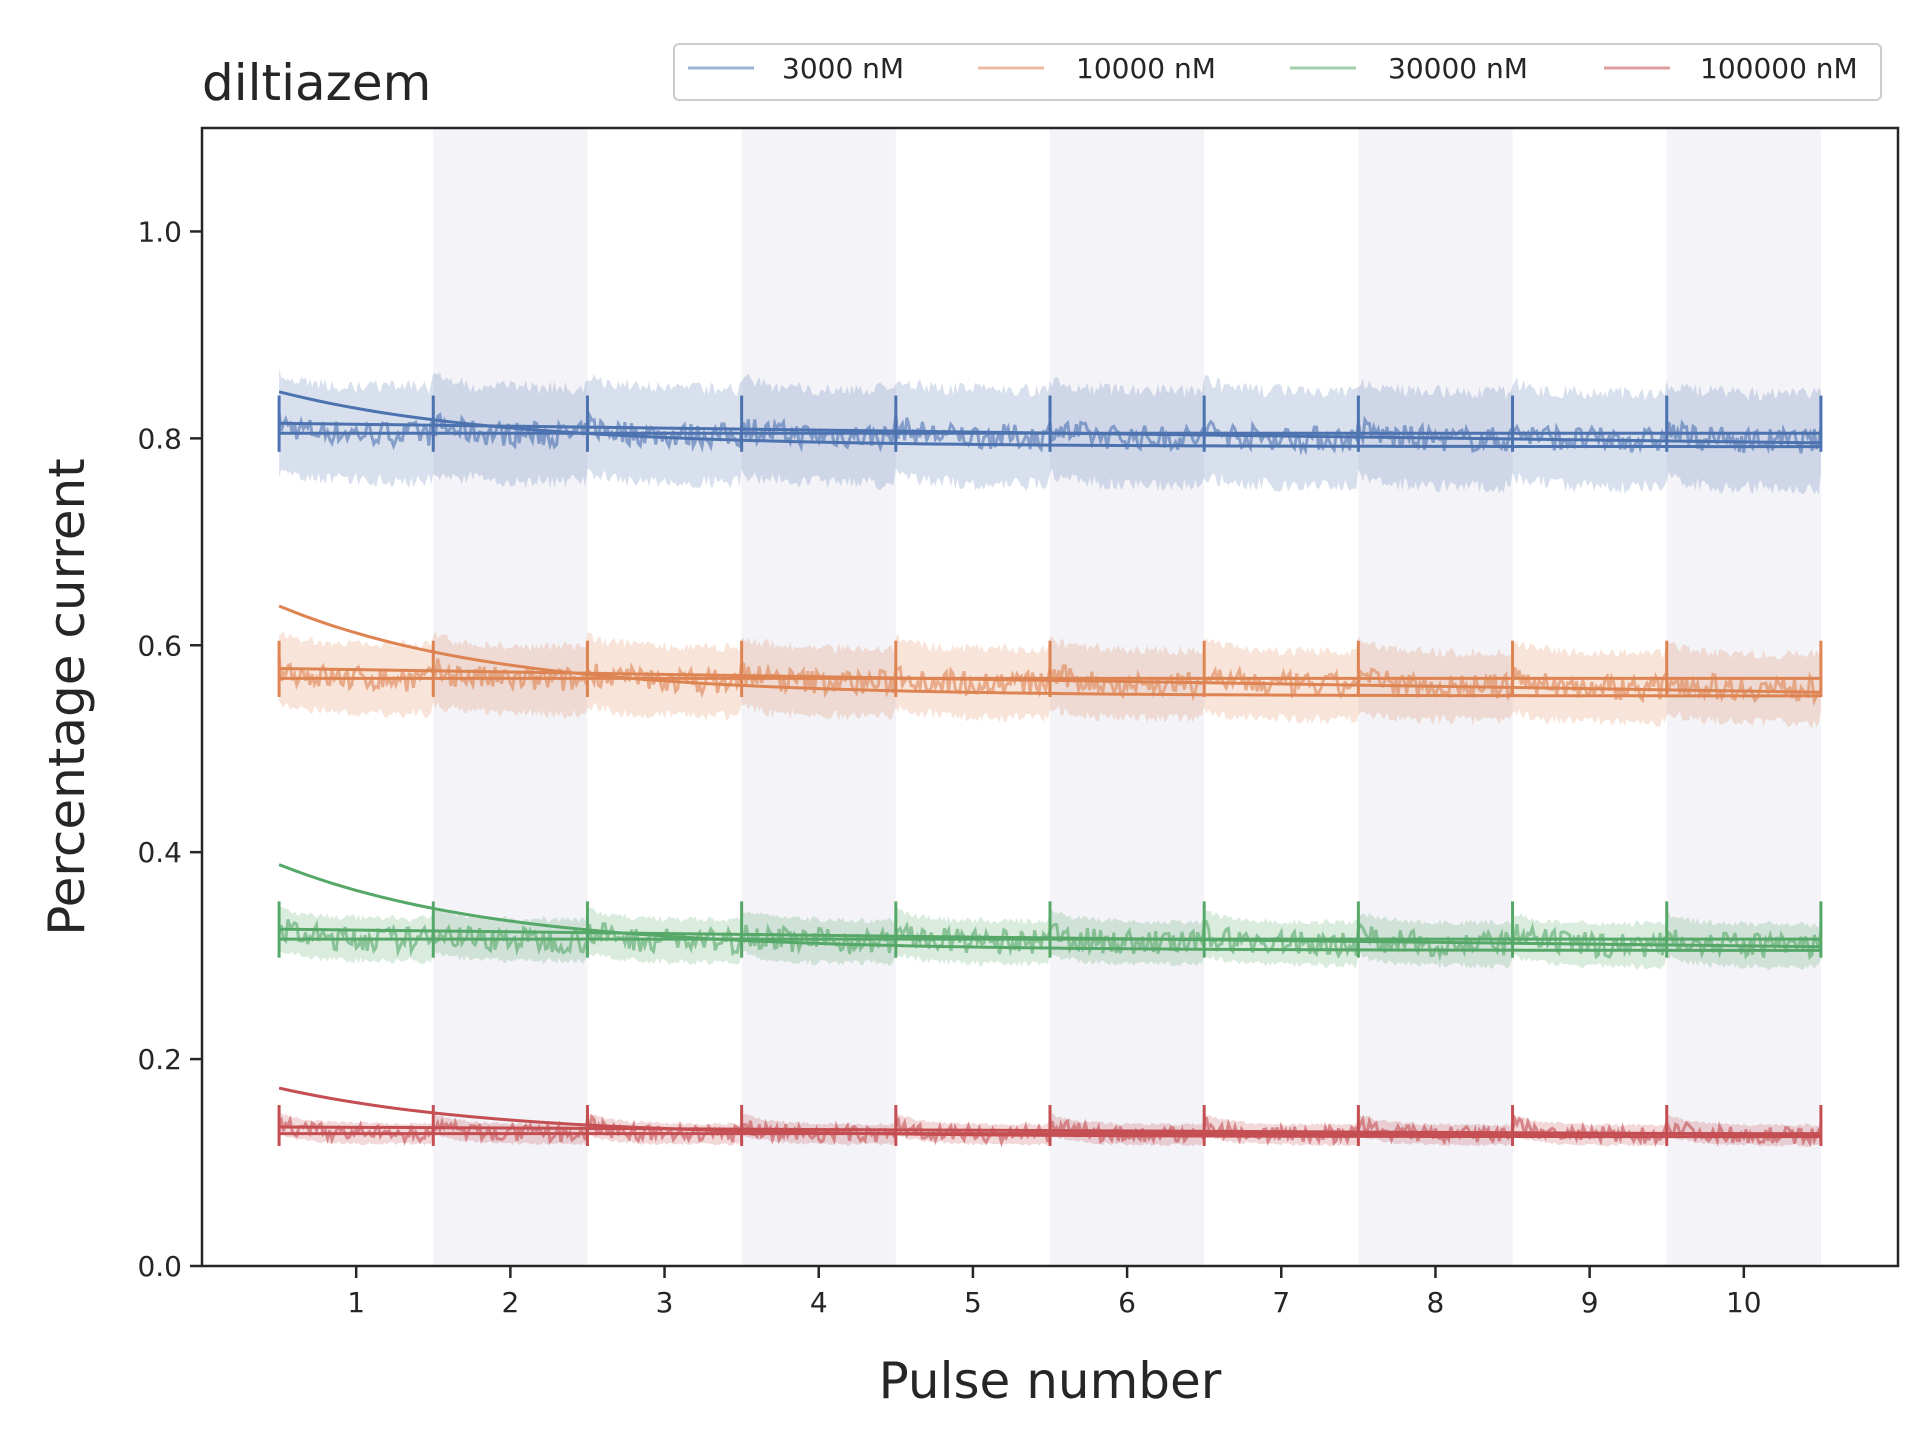  What do you see at coordinates (1436, 1302) in the screenshot?
I see `x-tick-label: 8` at bounding box center [1436, 1302].